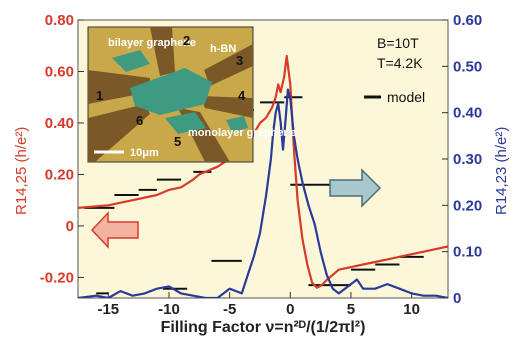  I want to click on y-axis-right: 0.60 0.50 0.40 0.30 0.20 0.10 0, so click(462, 159).